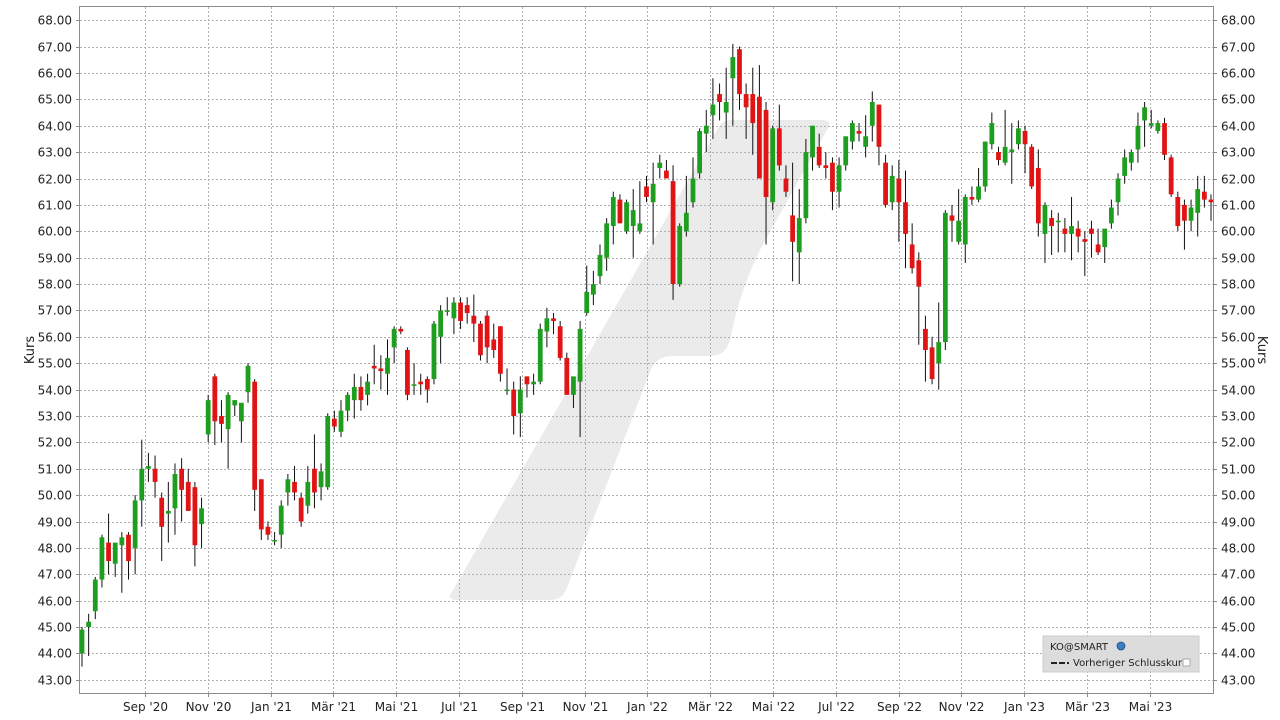 The image size is (1280, 720). Describe the element at coordinates (333, 707) in the screenshot. I see `x-tick-label: Mär '21` at that location.